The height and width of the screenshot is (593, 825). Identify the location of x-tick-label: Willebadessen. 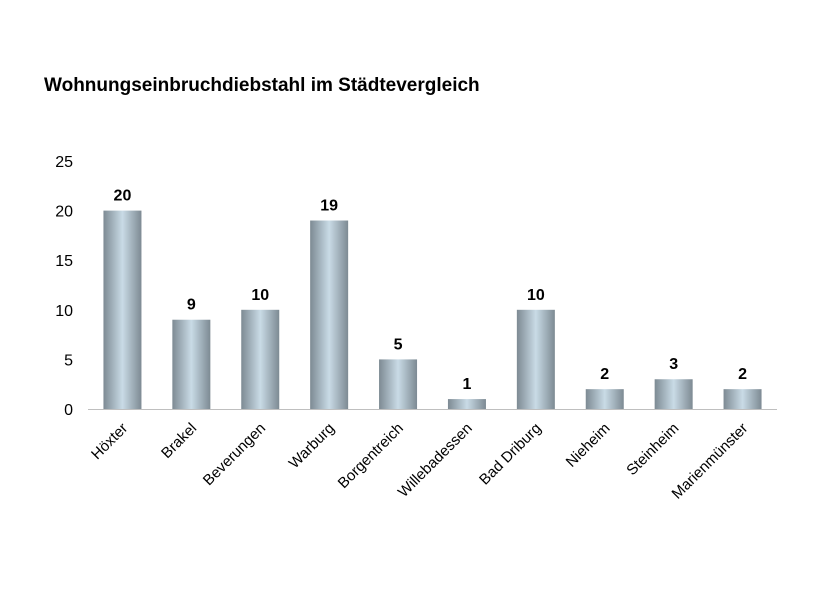
(435, 460).